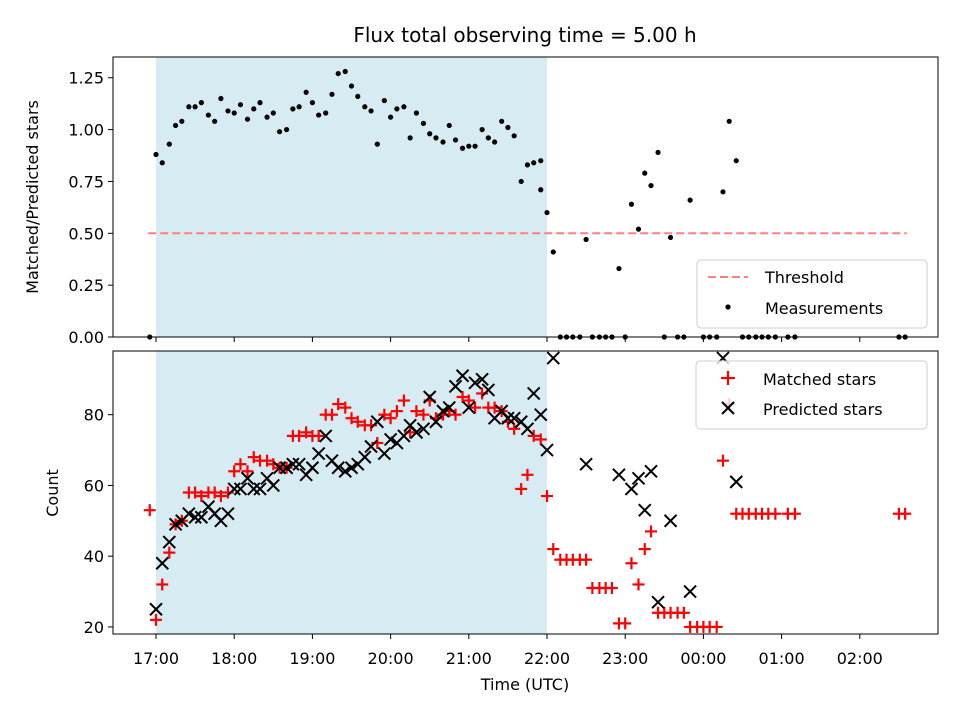  I want to click on bottom-y-tick-label: 60, so click(94, 485).